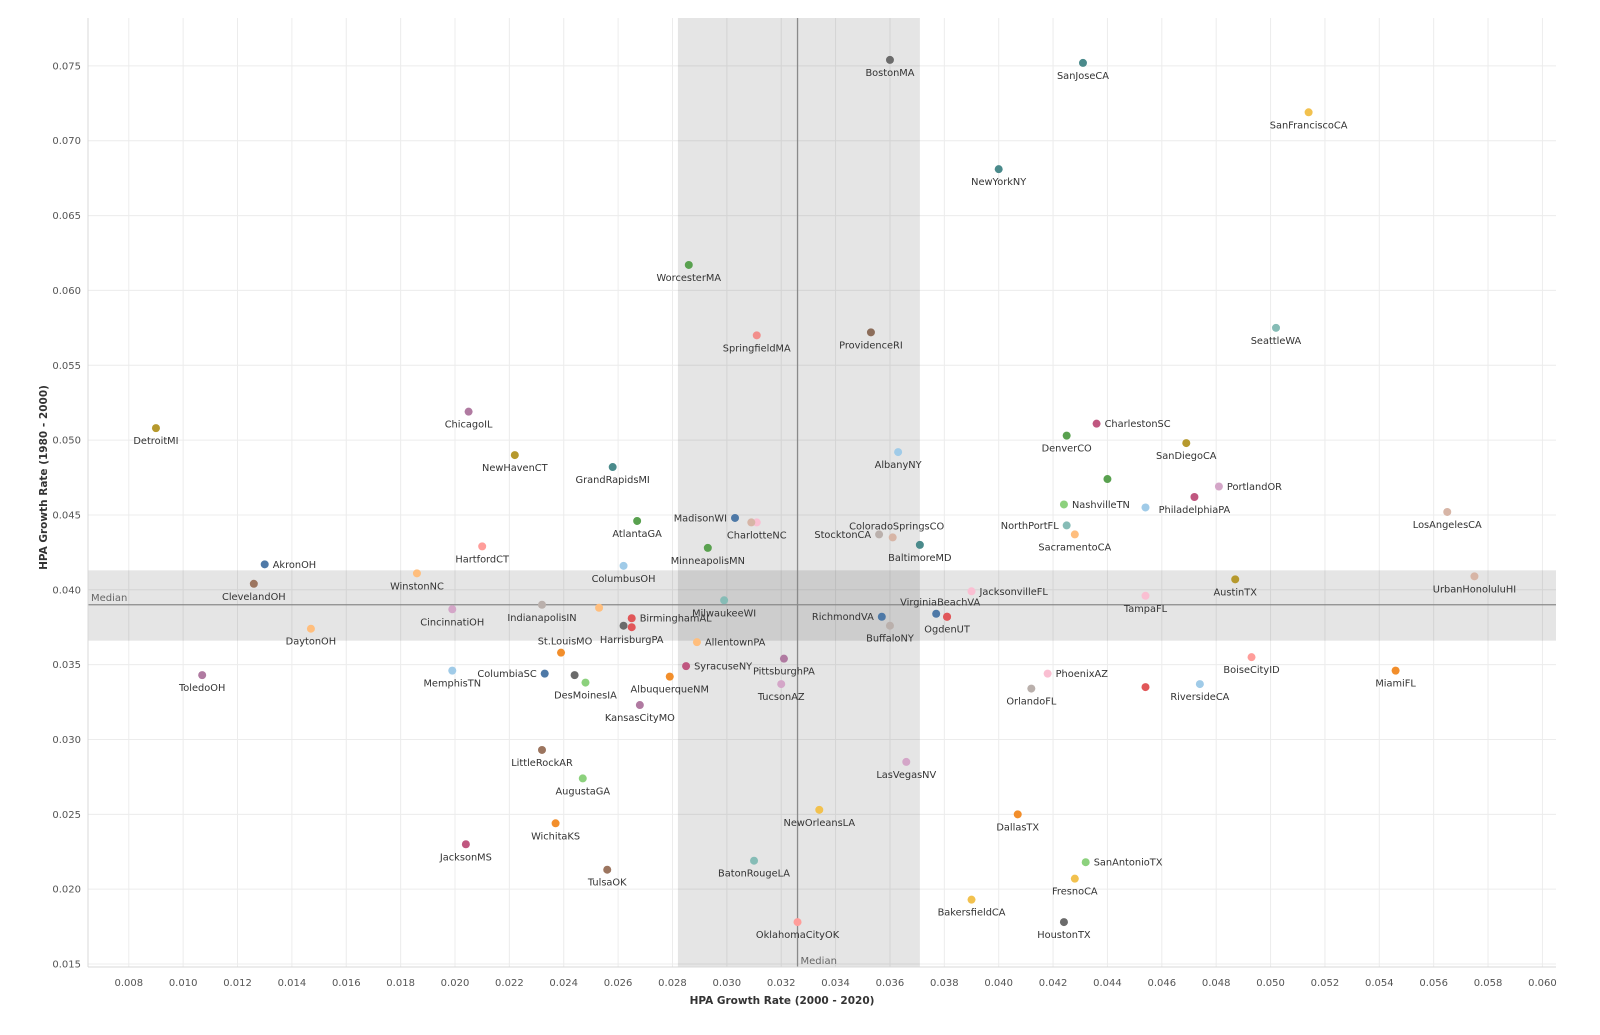  I want to click on x-tick-label: 0.024, so click(563, 983).